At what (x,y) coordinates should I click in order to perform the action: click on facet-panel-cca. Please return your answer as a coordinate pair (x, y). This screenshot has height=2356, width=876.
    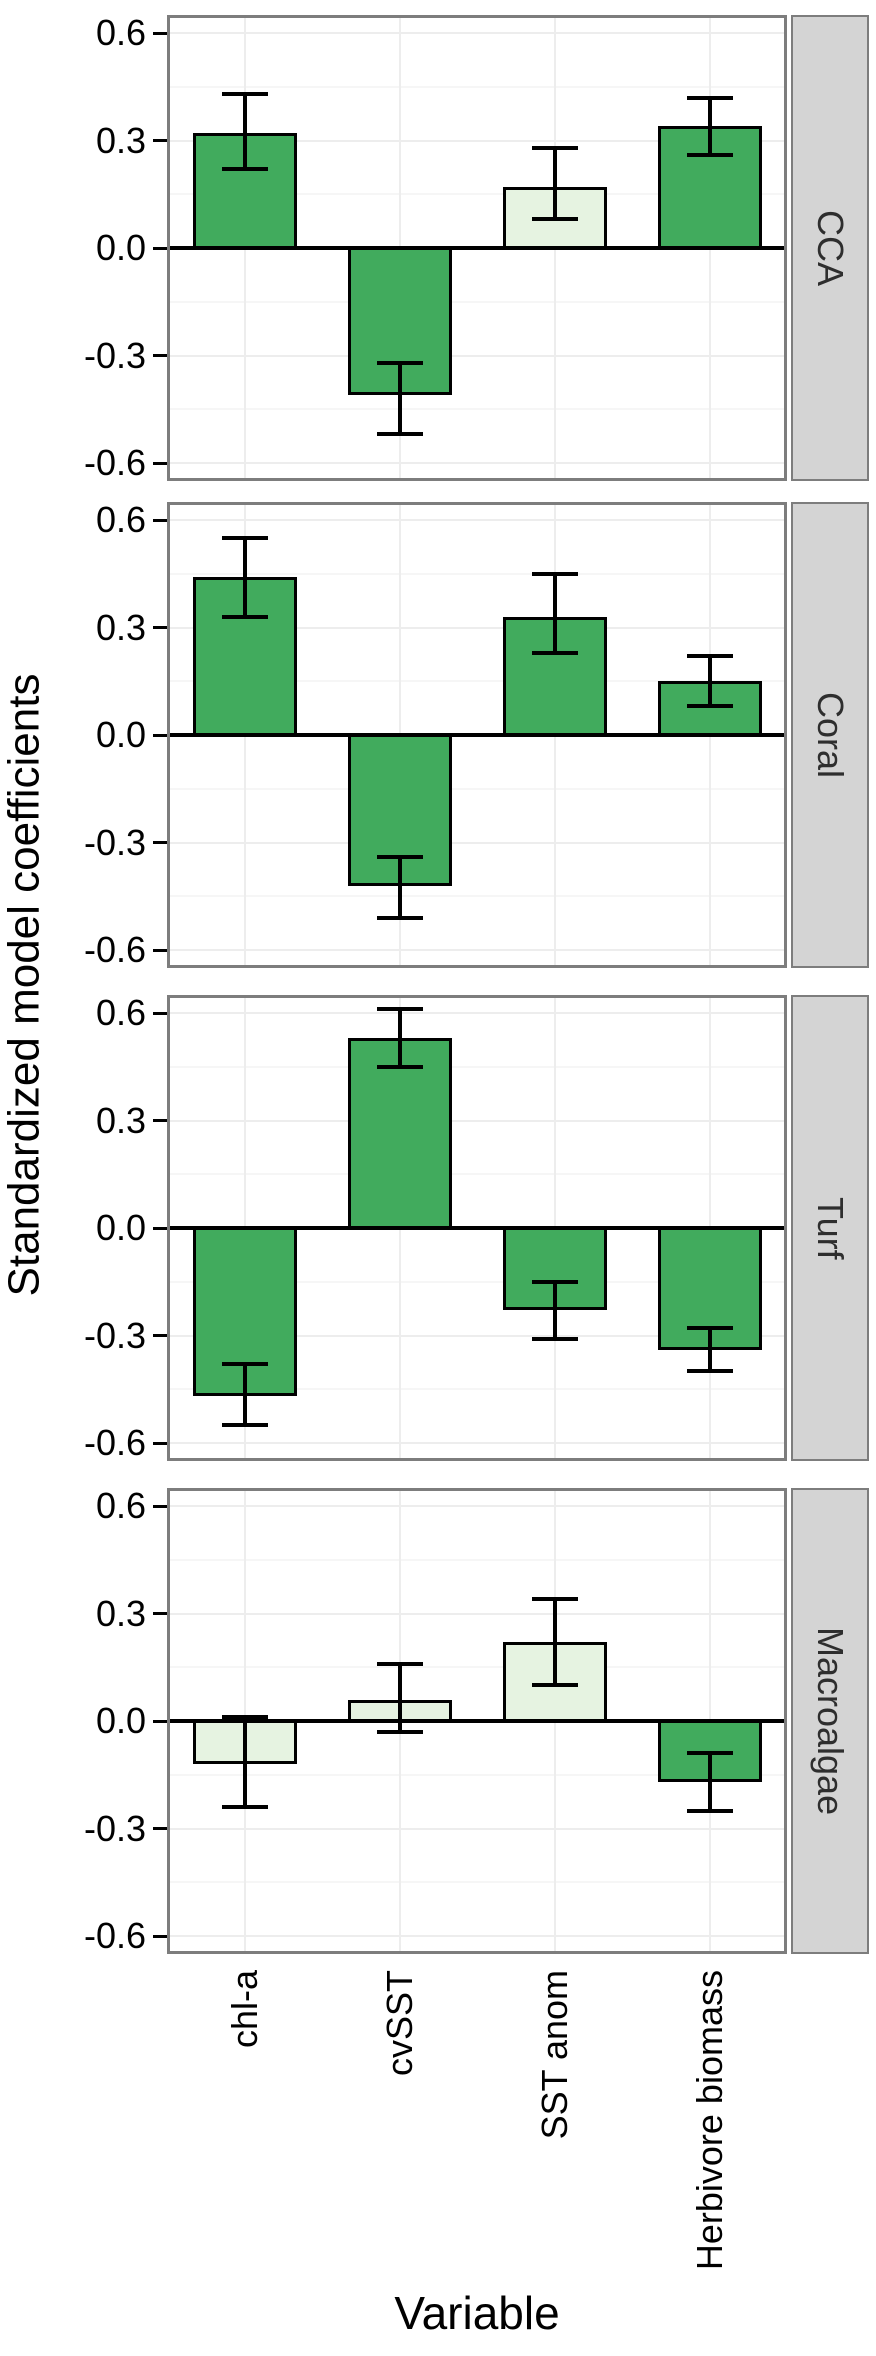
    Looking at the image, I should click on (477, 248).